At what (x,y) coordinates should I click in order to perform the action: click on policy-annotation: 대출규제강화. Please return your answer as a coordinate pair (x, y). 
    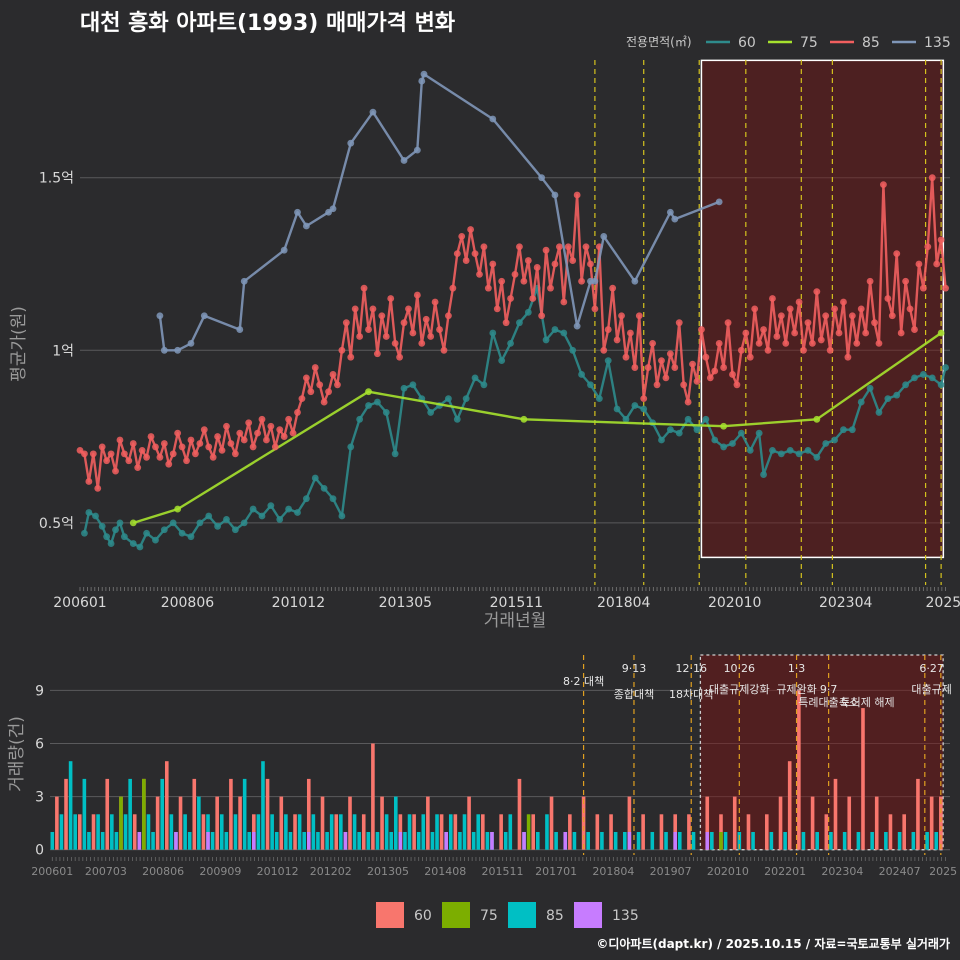
    Looking at the image, I should click on (739, 689).